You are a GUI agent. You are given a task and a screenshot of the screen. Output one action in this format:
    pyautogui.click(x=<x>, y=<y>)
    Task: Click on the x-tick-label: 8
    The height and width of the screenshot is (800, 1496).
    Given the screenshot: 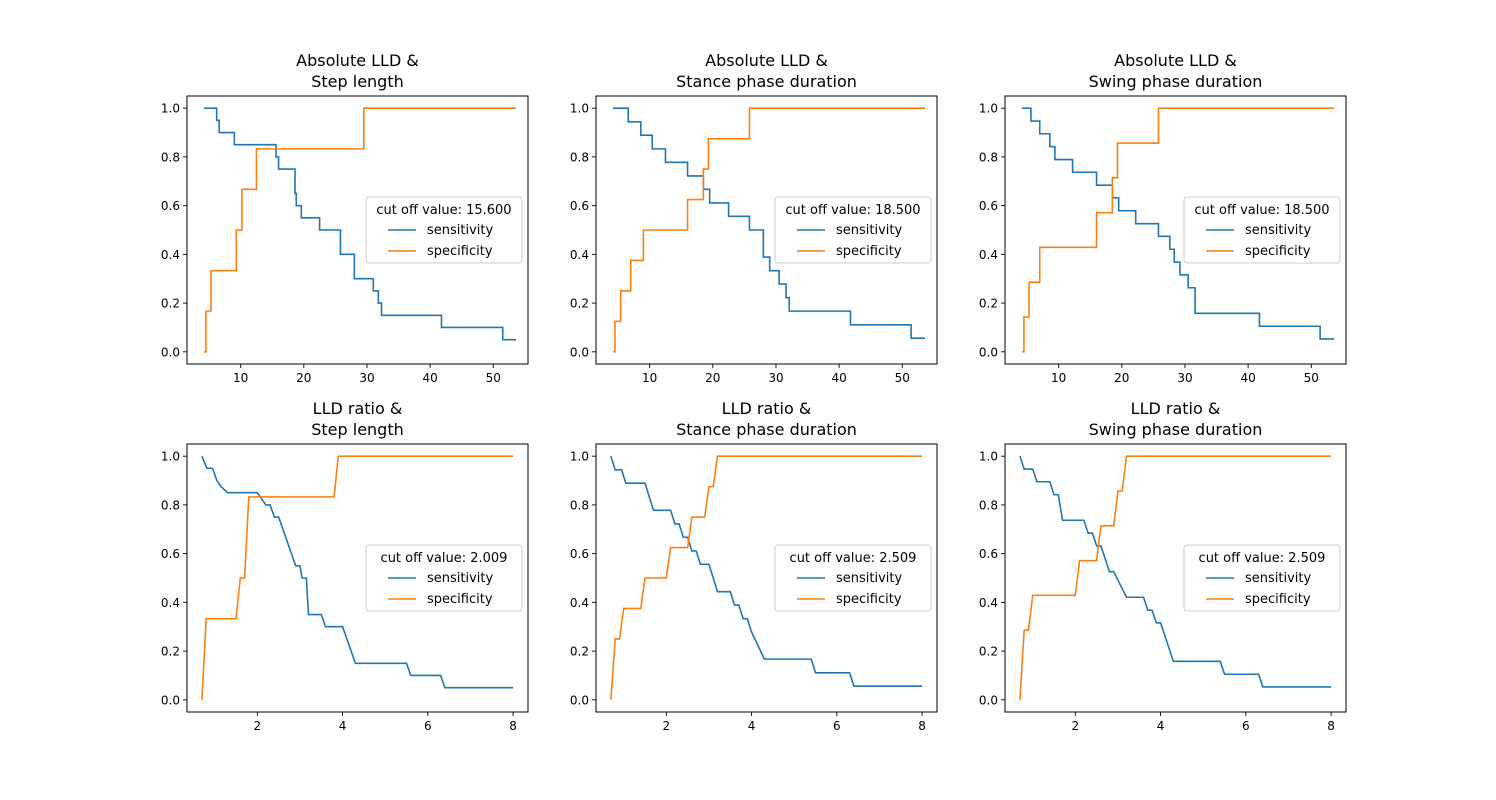 What is the action you would take?
    pyautogui.click(x=922, y=726)
    